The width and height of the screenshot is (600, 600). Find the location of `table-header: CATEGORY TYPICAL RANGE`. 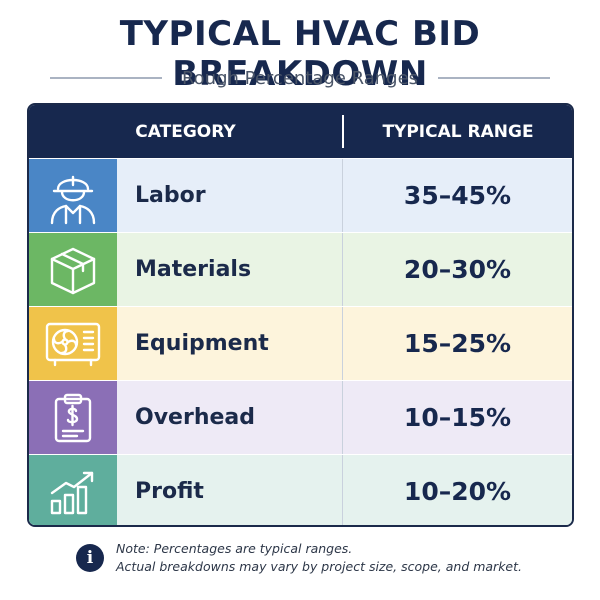

table-header: CATEGORY TYPICAL RANGE is located at coordinates (300, 131).